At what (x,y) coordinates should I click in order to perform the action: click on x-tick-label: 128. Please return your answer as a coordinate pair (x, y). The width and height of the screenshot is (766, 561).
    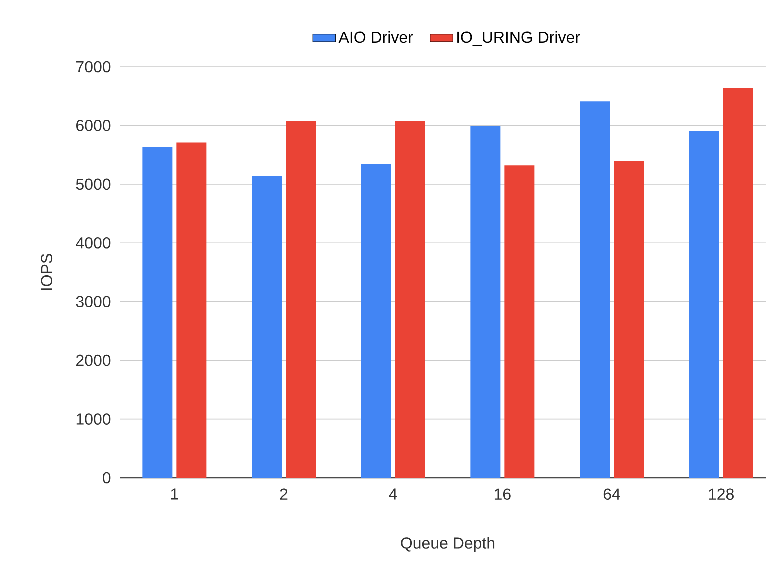
    Looking at the image, I should click on (721, 494).